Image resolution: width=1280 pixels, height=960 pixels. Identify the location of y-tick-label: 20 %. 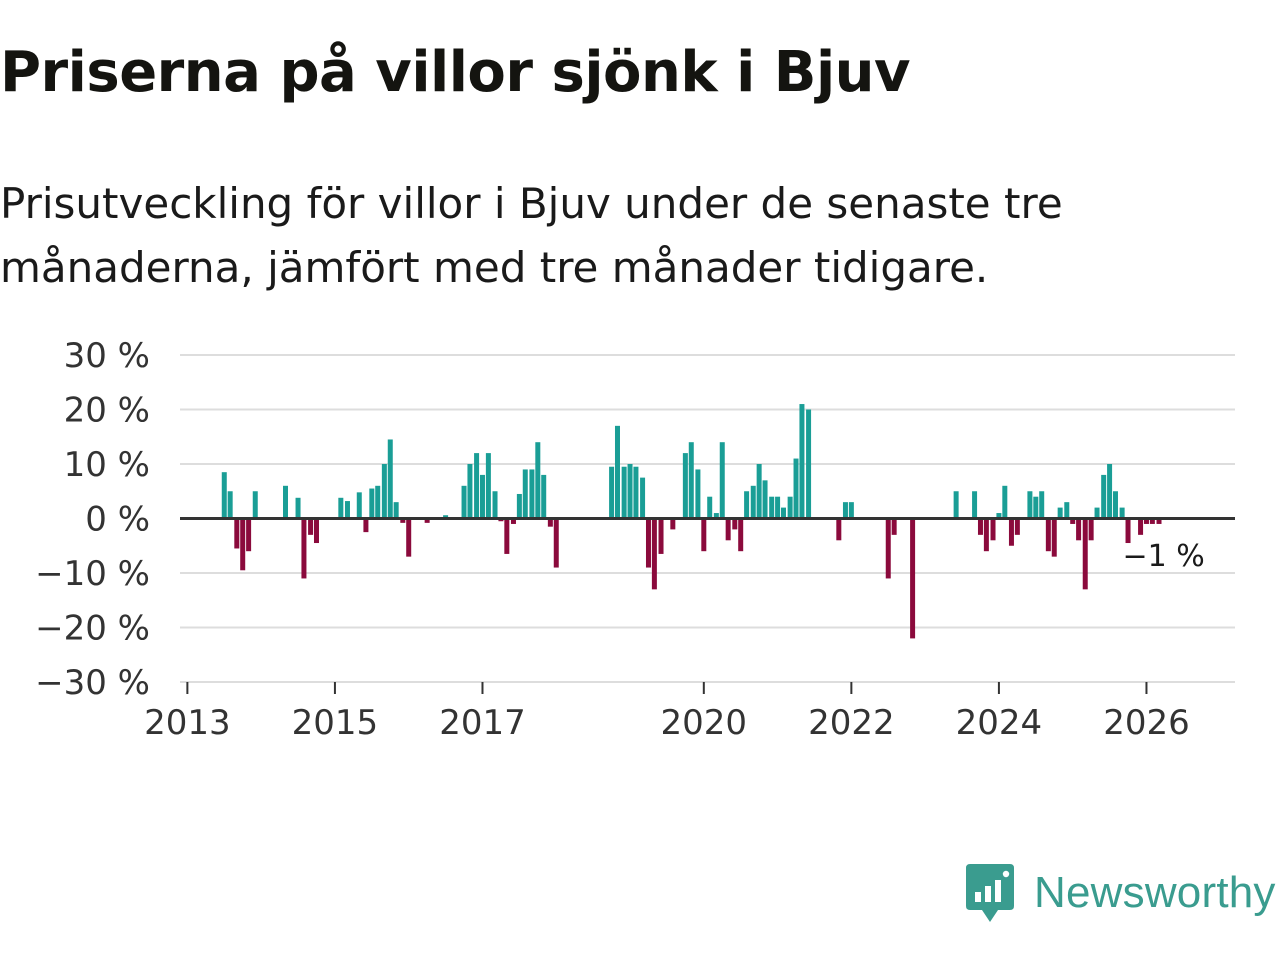
(107, 411).